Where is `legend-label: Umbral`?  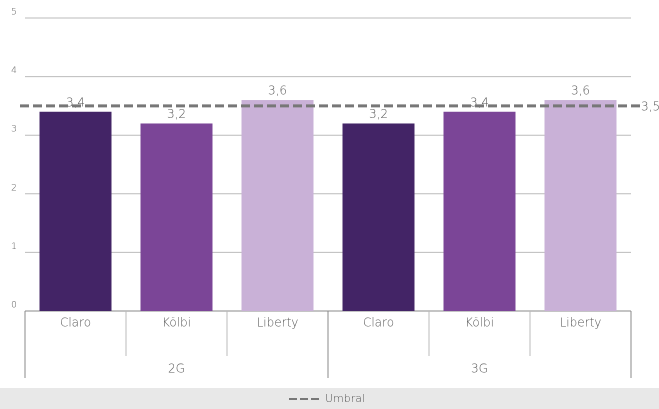 legend-label: Umbral is located at coordinates (345, 398).